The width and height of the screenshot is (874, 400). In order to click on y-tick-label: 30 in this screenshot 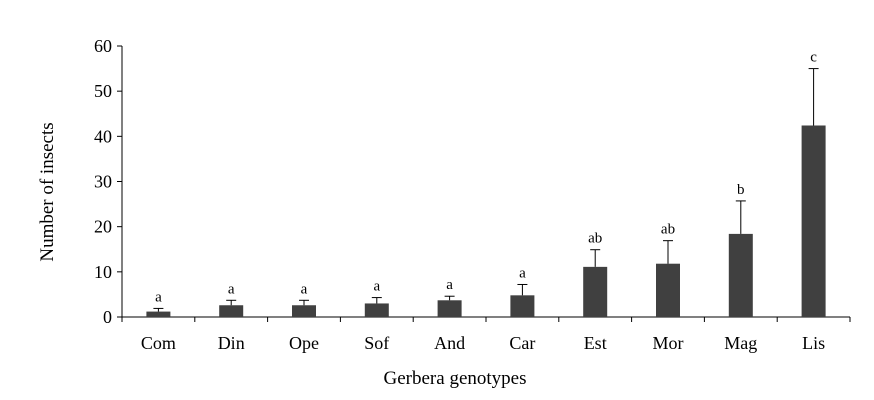, I will do `click(103, 182)`.